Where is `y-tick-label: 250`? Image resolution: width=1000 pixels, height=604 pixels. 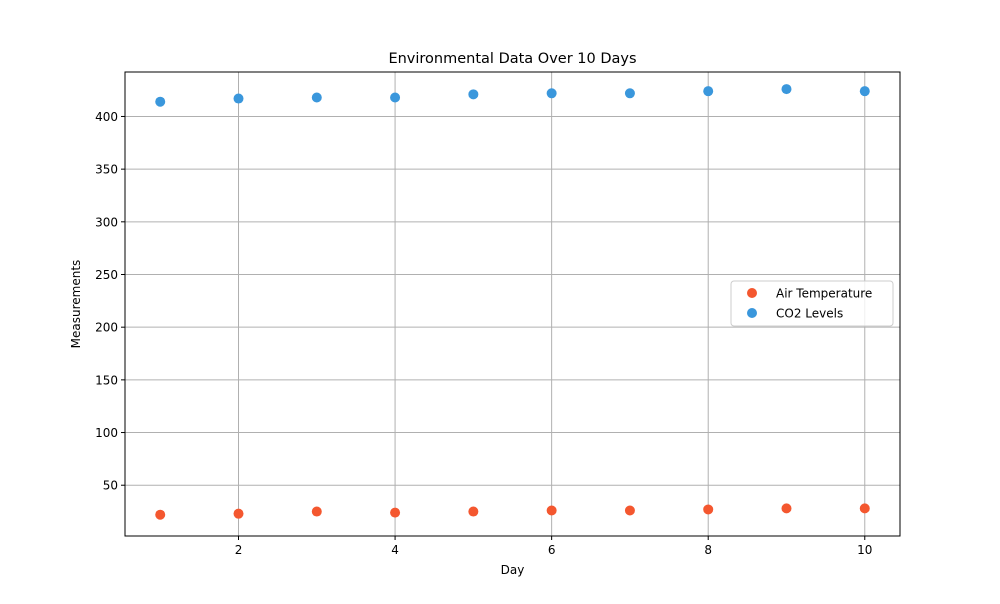
y-tick-label: 250 is located at coordinates (106, 275).